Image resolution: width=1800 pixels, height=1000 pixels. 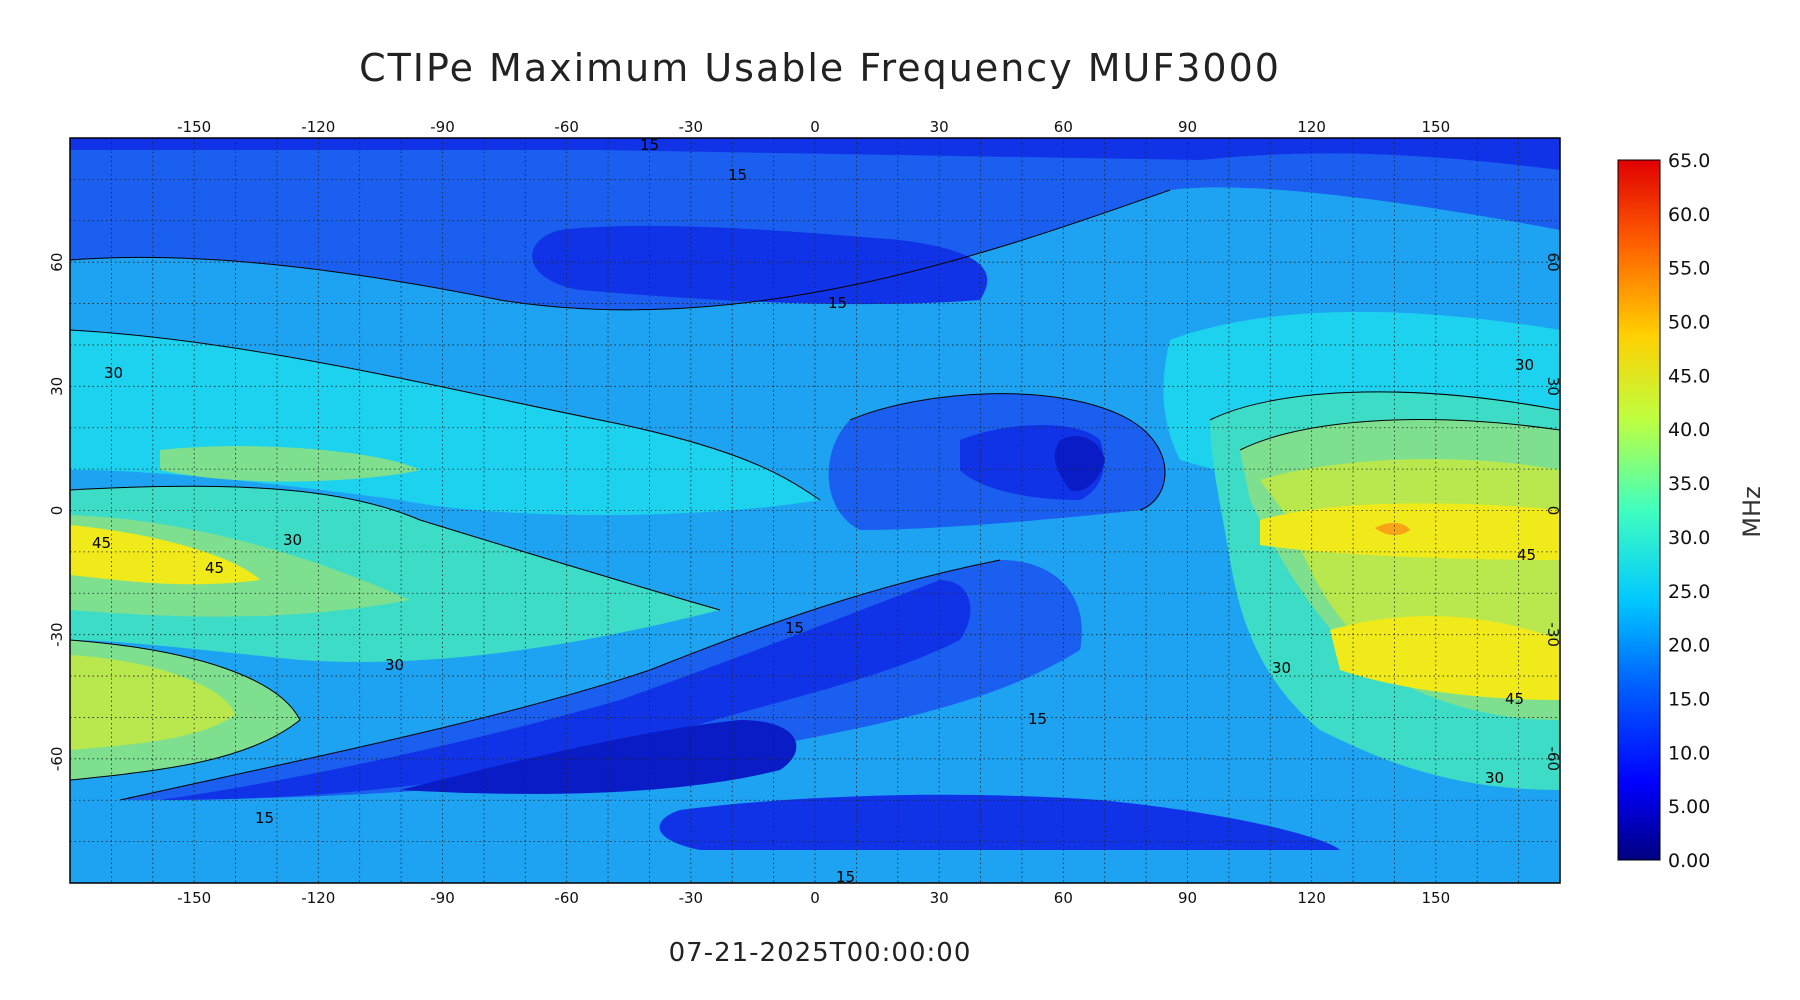 What do you see at coordinates (1752, 511) in the screenshot?
I see `colorbar-unit: MHz` at bounding box center [1752, 511].